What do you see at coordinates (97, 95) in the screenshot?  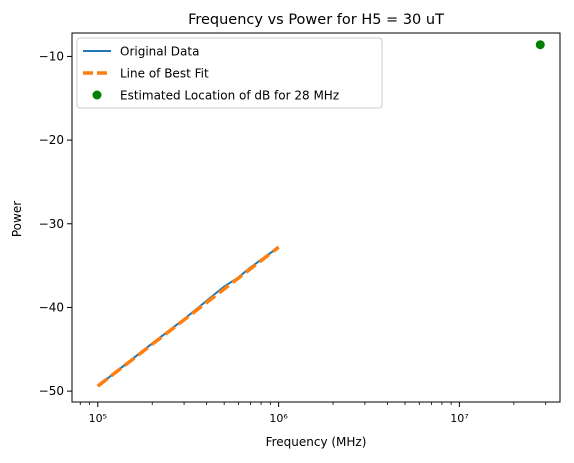 I see `legend-marker` at bounding box center [97, 95].